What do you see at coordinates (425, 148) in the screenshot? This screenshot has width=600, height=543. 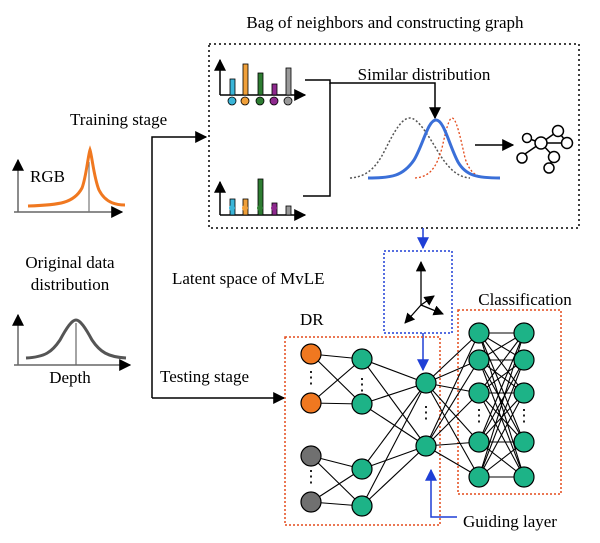 I see `similar-distribution-curves` at bounding box center [425, 148].